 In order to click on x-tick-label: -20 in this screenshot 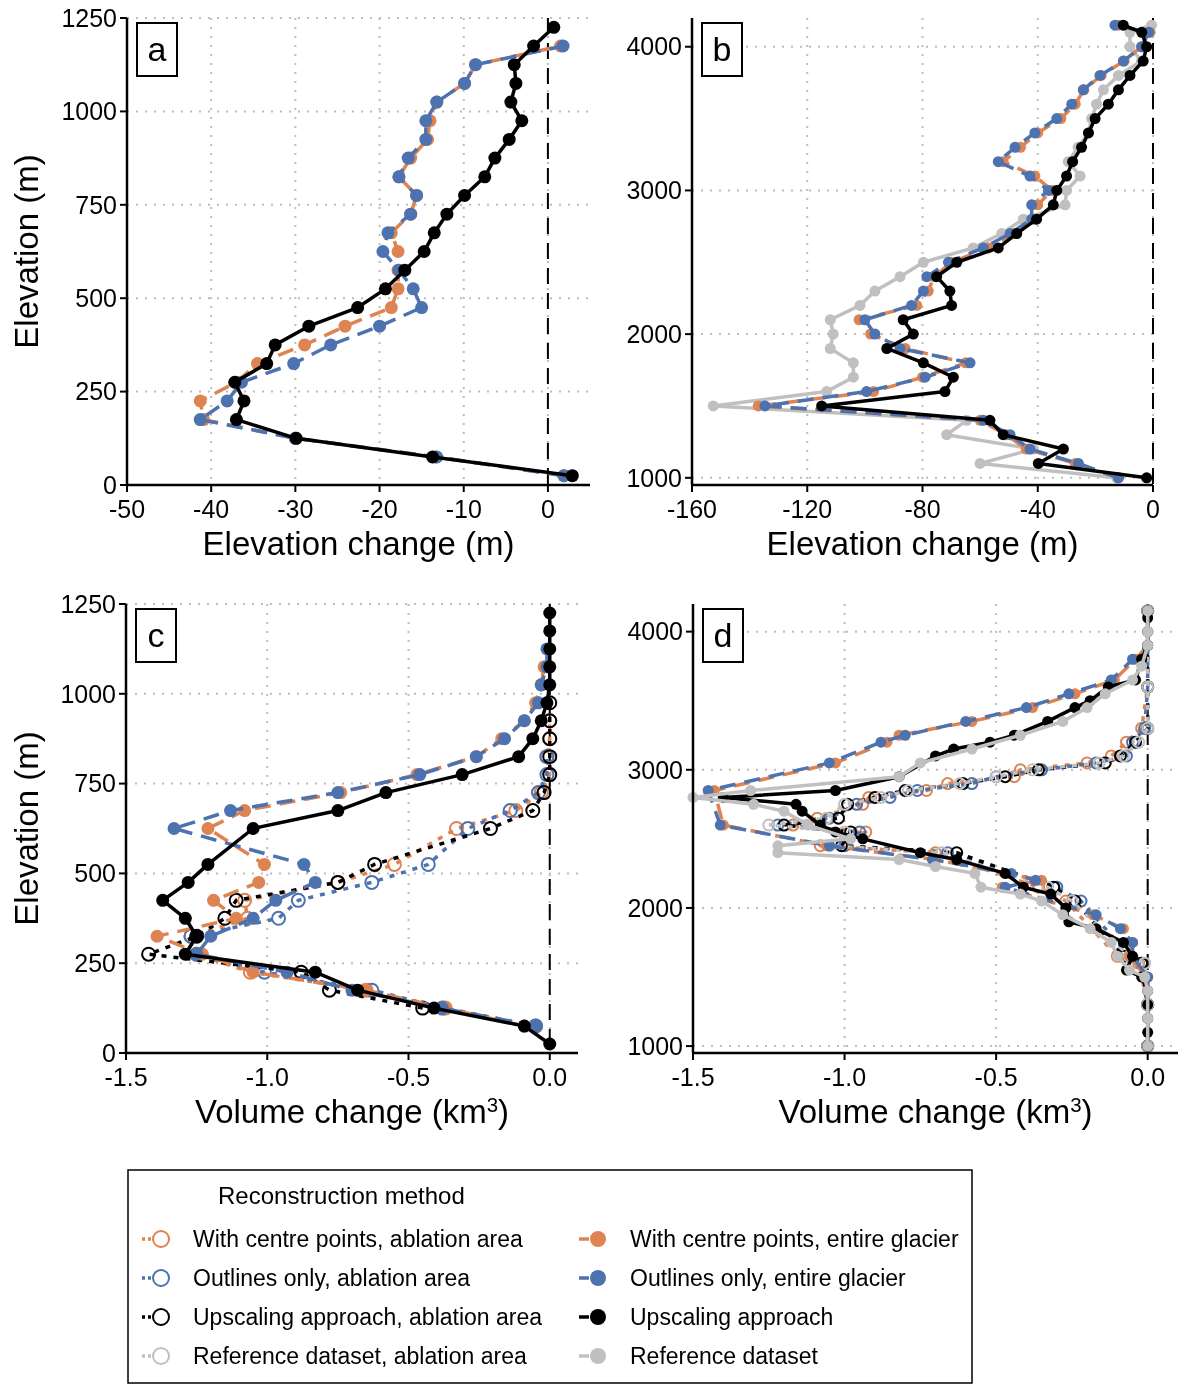, I will do `click(379, 509)`.